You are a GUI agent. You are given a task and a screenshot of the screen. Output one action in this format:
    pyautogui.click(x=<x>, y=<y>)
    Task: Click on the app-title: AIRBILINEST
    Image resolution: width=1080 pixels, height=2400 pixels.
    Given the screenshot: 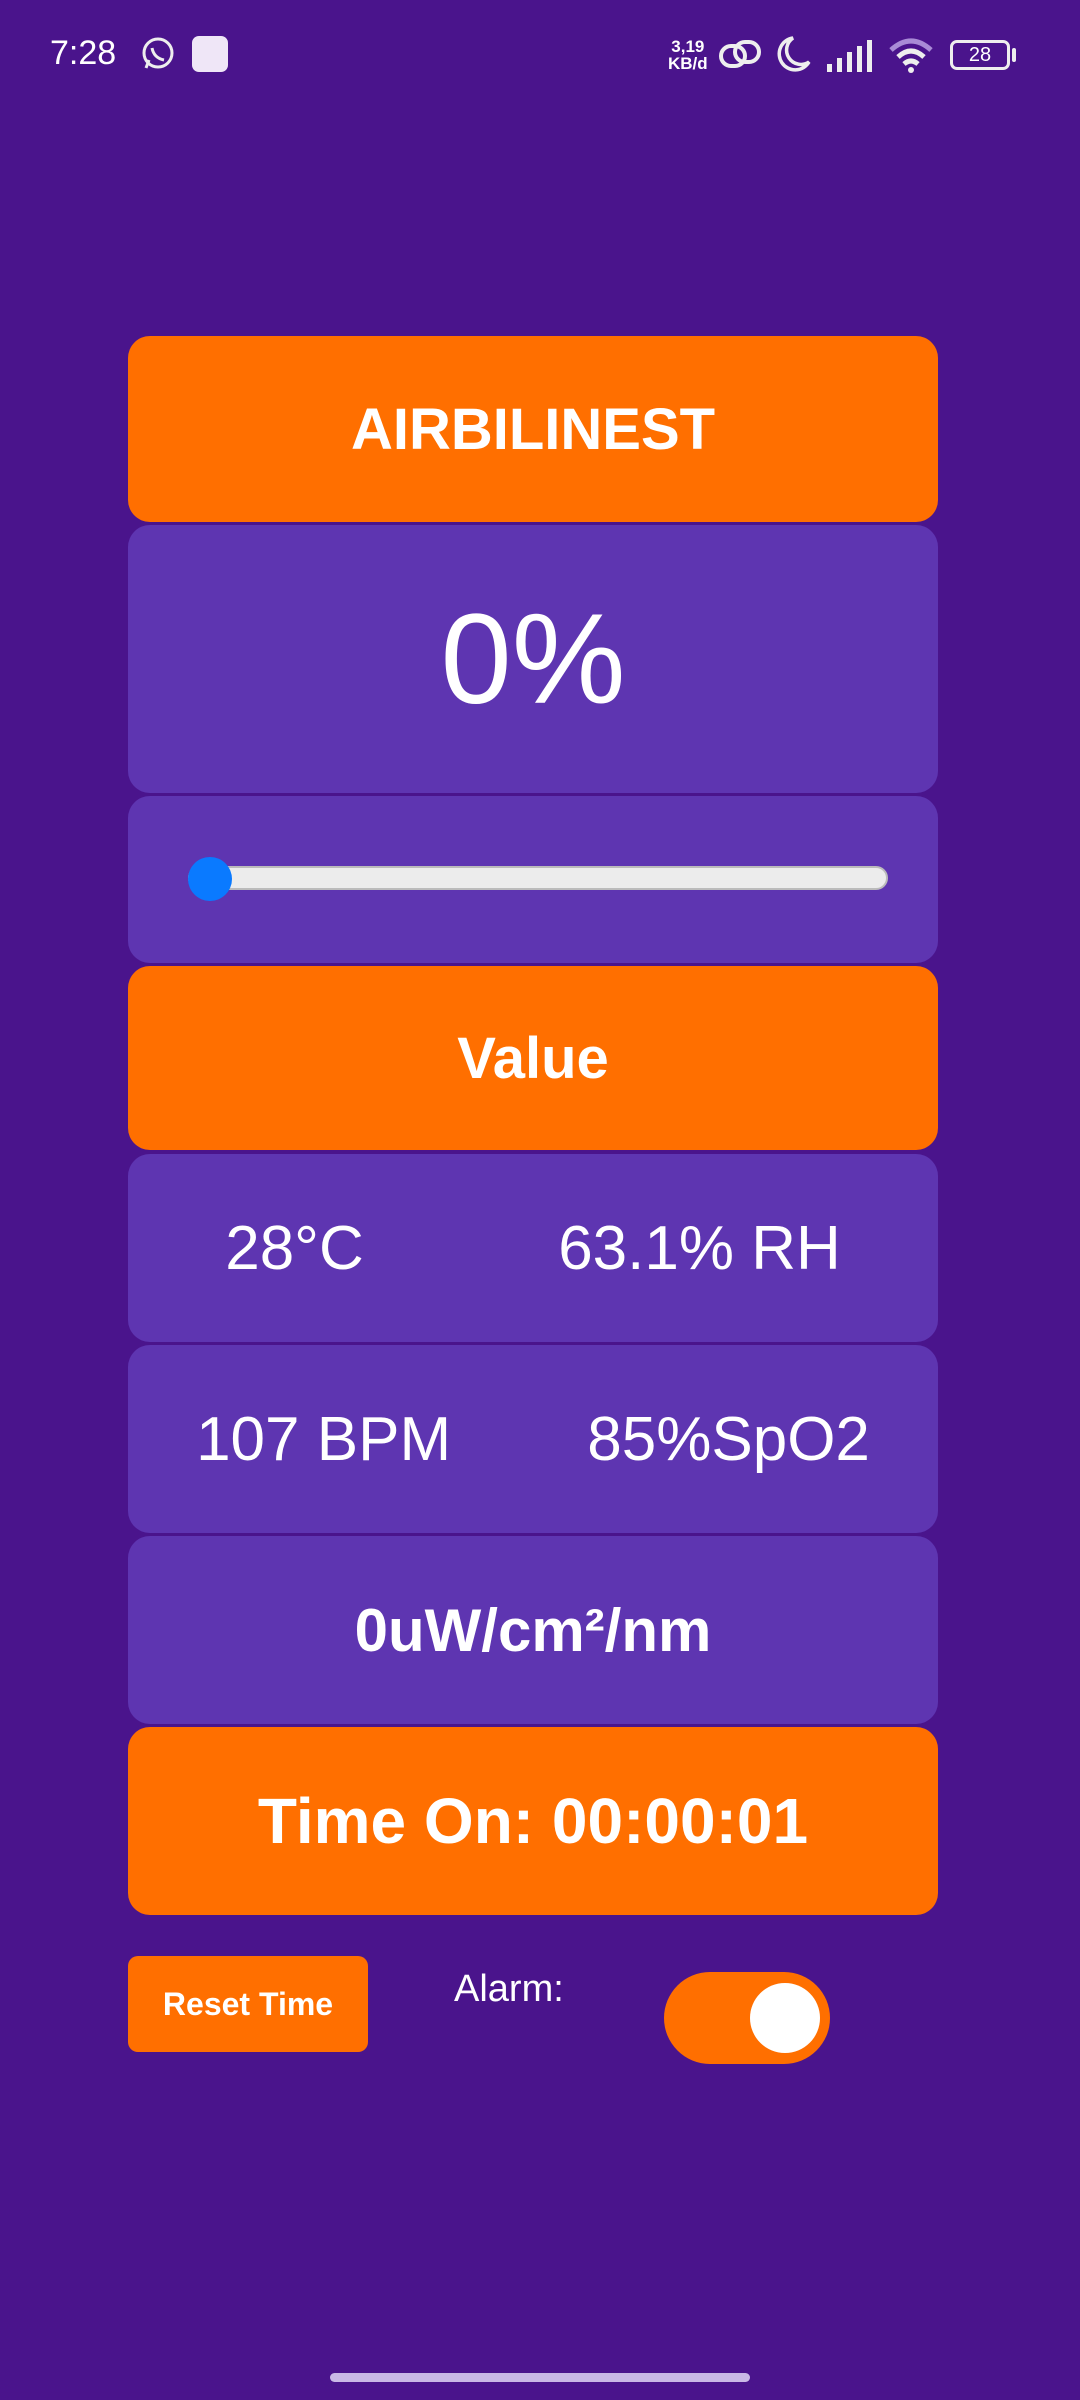 What is the action you would take?
    pyautogui.click(x=533, y=429)
    